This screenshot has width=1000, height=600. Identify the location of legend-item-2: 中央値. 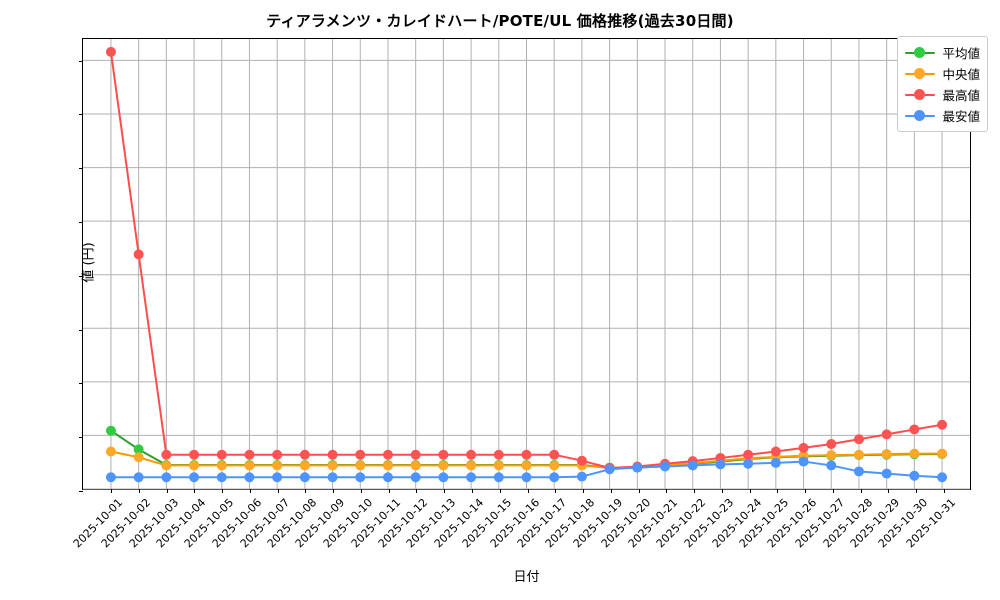
(942, 73).